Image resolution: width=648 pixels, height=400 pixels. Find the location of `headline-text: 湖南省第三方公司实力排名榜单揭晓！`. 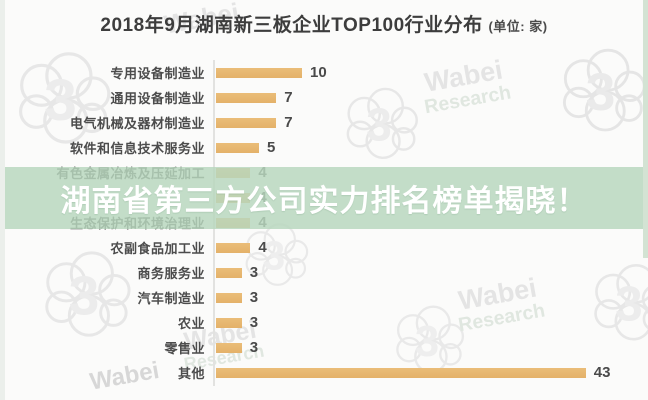

headline-text: 湖南省第三方公司实力排名榜单揭晓！ is located at coordinates (324, 201).